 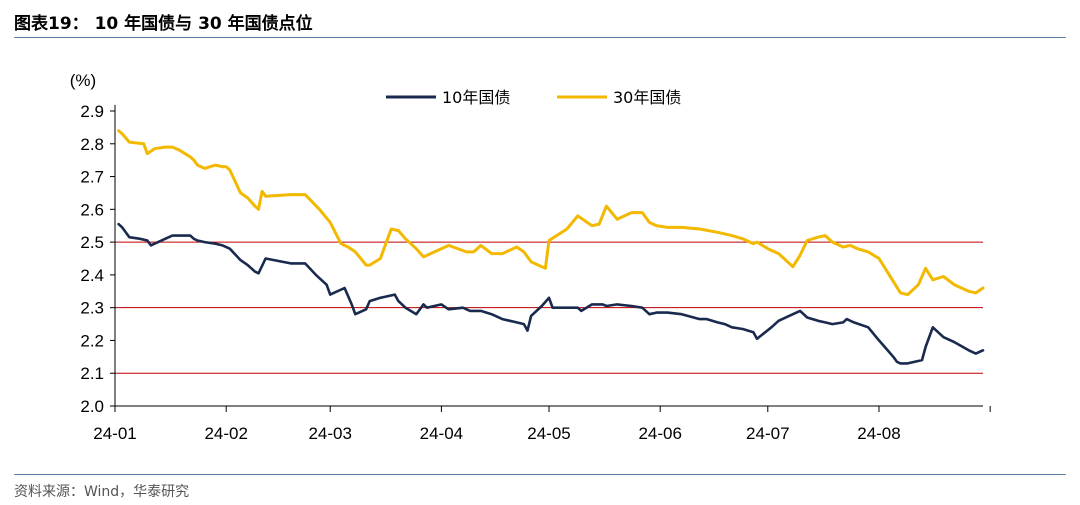 What do you see at coordinates (92, 406) in the screenshot?
I see `y-tick-label: 2.0` at bounding box center [92, 406].